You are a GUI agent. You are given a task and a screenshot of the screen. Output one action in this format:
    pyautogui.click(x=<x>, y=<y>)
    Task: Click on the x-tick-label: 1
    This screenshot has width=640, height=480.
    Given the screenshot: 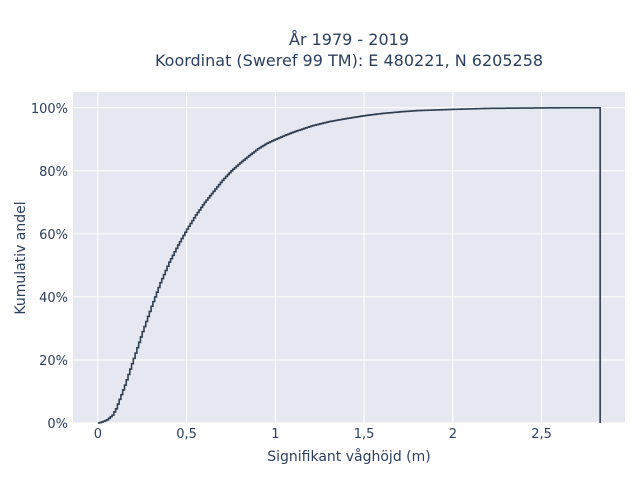 What is the action you would take?
    pyautogui.click(x=275, y=434)
    